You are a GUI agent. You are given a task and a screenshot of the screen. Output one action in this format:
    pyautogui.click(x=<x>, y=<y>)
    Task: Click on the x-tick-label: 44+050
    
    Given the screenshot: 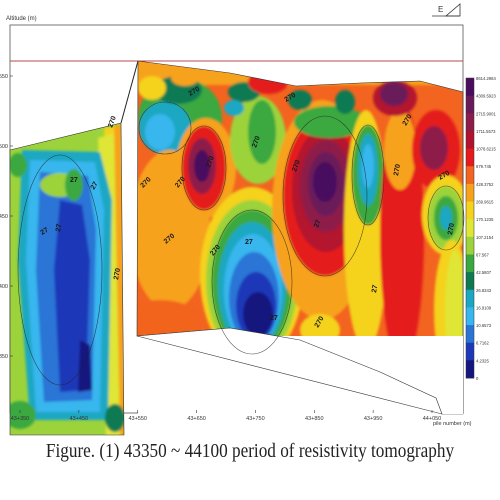 What is the action you would take?
    pyautogui.click(x=432, y=419)
    